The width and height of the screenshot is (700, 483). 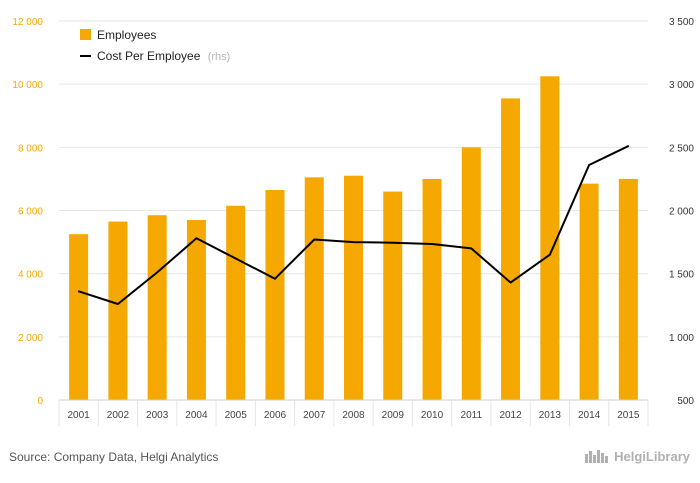 What do you see at coordinates (27, 85) in the screenshot?
I see `y-left-tick-label: 10 000` at bounding box center [27, 85].